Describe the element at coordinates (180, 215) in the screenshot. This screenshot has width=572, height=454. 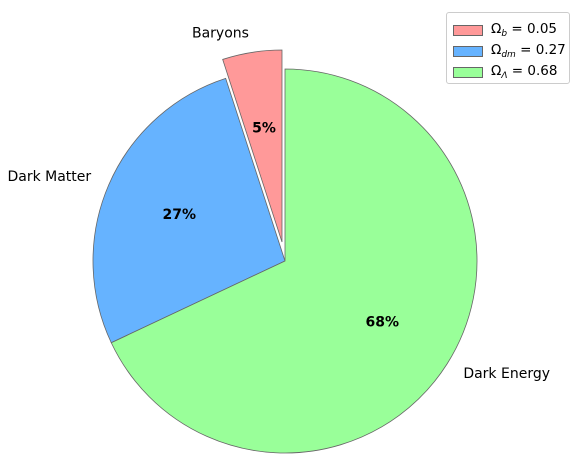
I see `pct-label-dark-matter: 27%` at that location.